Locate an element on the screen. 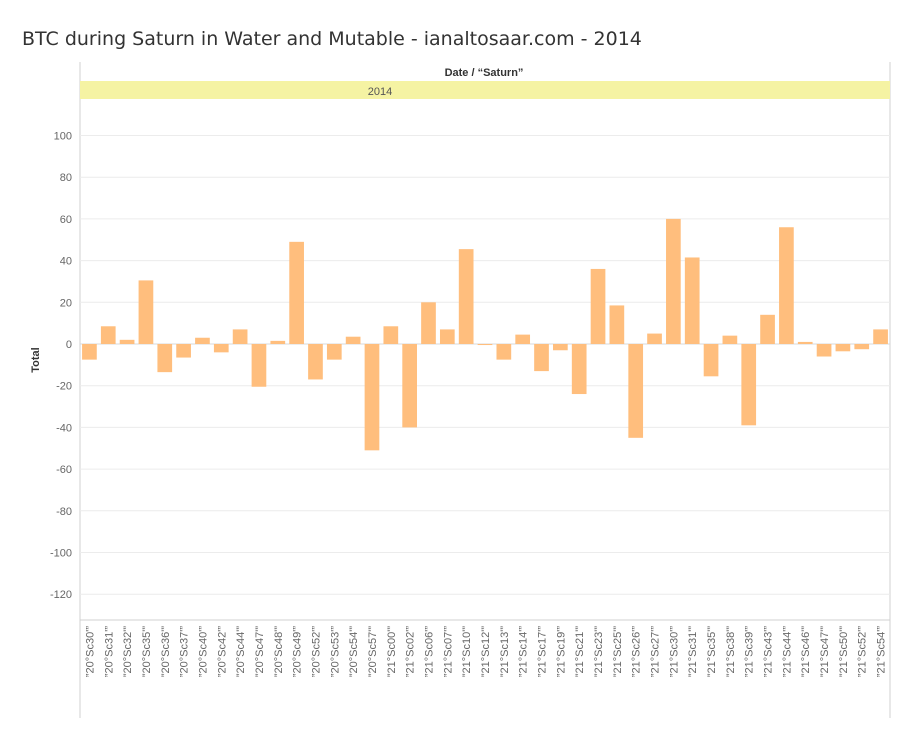  y-tick-label: -120 is located at coordinates (61, 595).